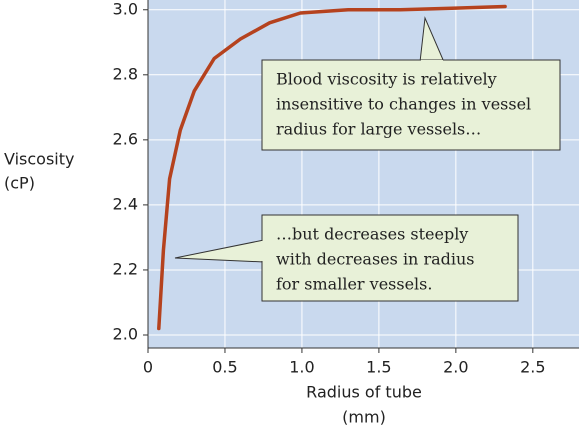 Image resolution: width=579 pixels, height=431 pixels. I want to click on x-tick-label: 0, so click(148, 367).